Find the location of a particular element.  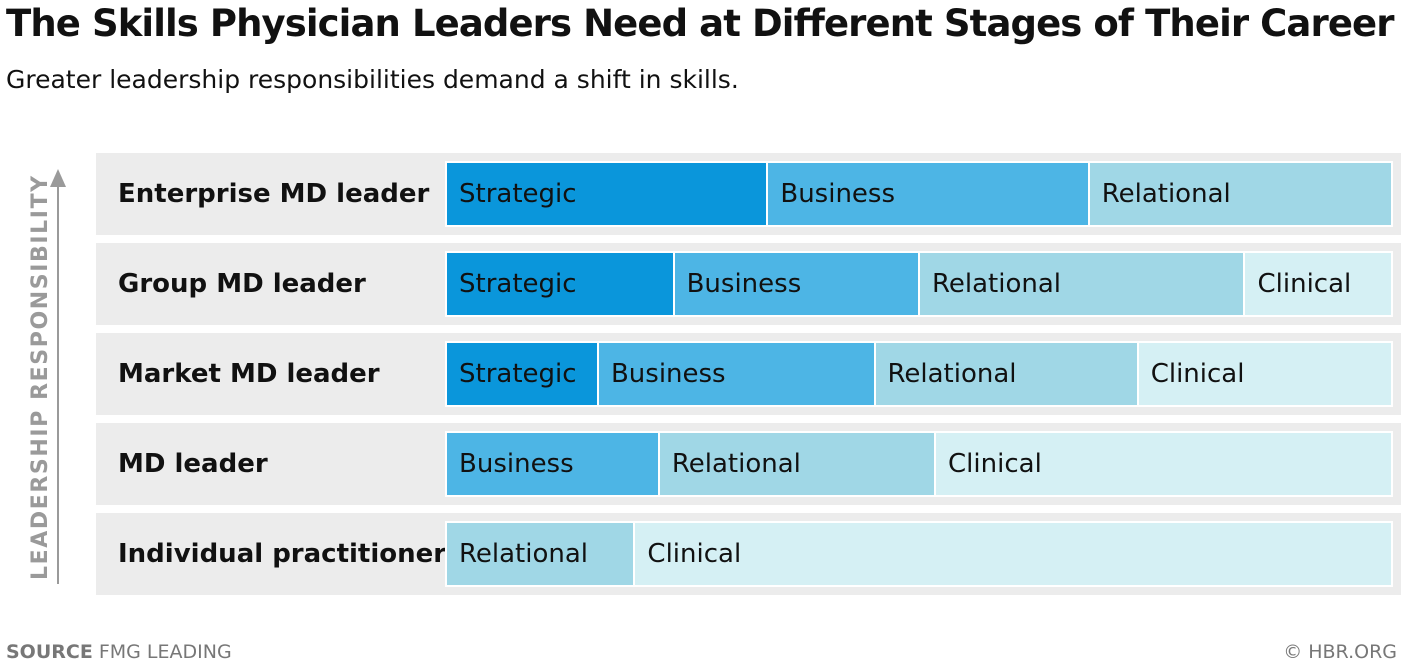

row-label: Group MD leader is located at coordinates (242, 284).